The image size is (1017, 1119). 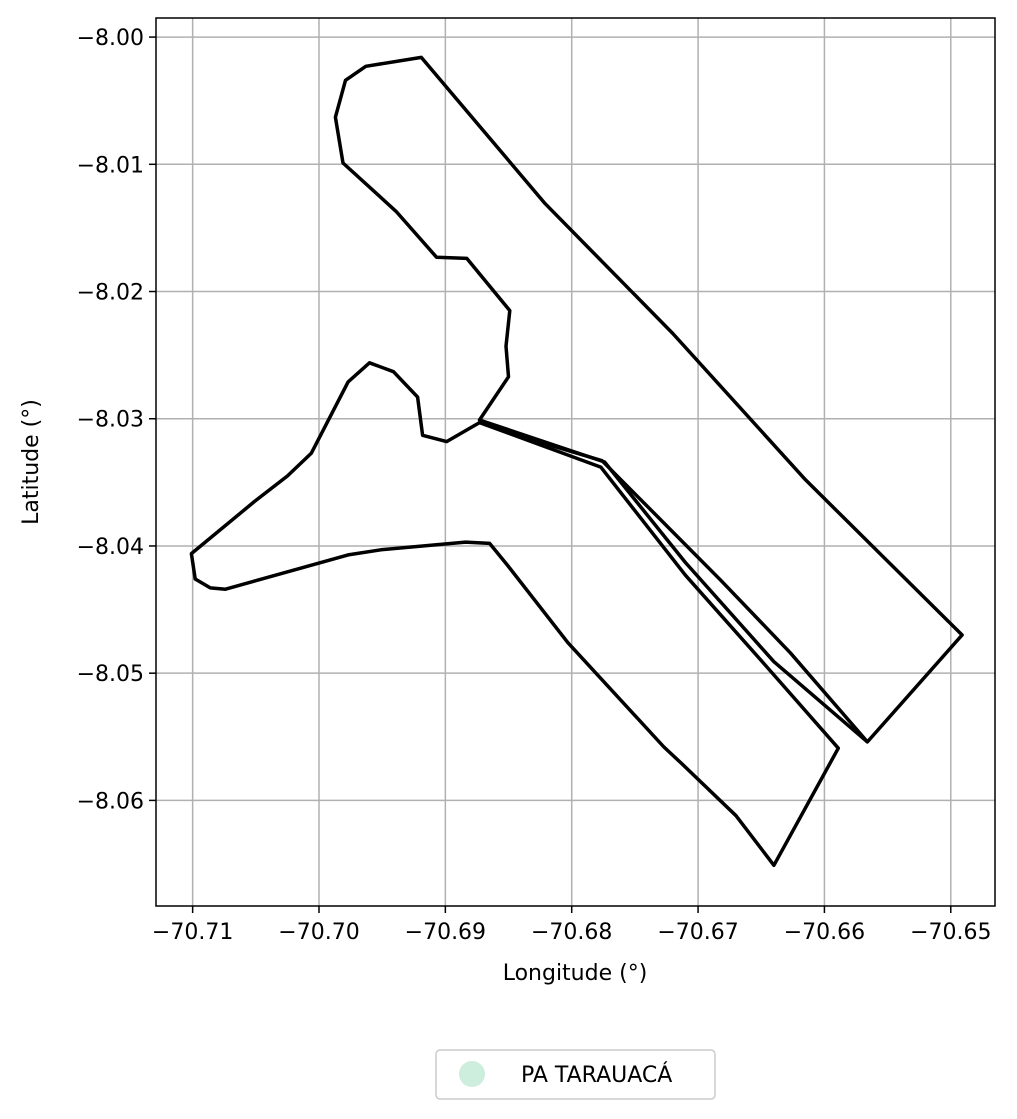 I want to click on y-tick-label: −8.01, so click(x=110, y=165).